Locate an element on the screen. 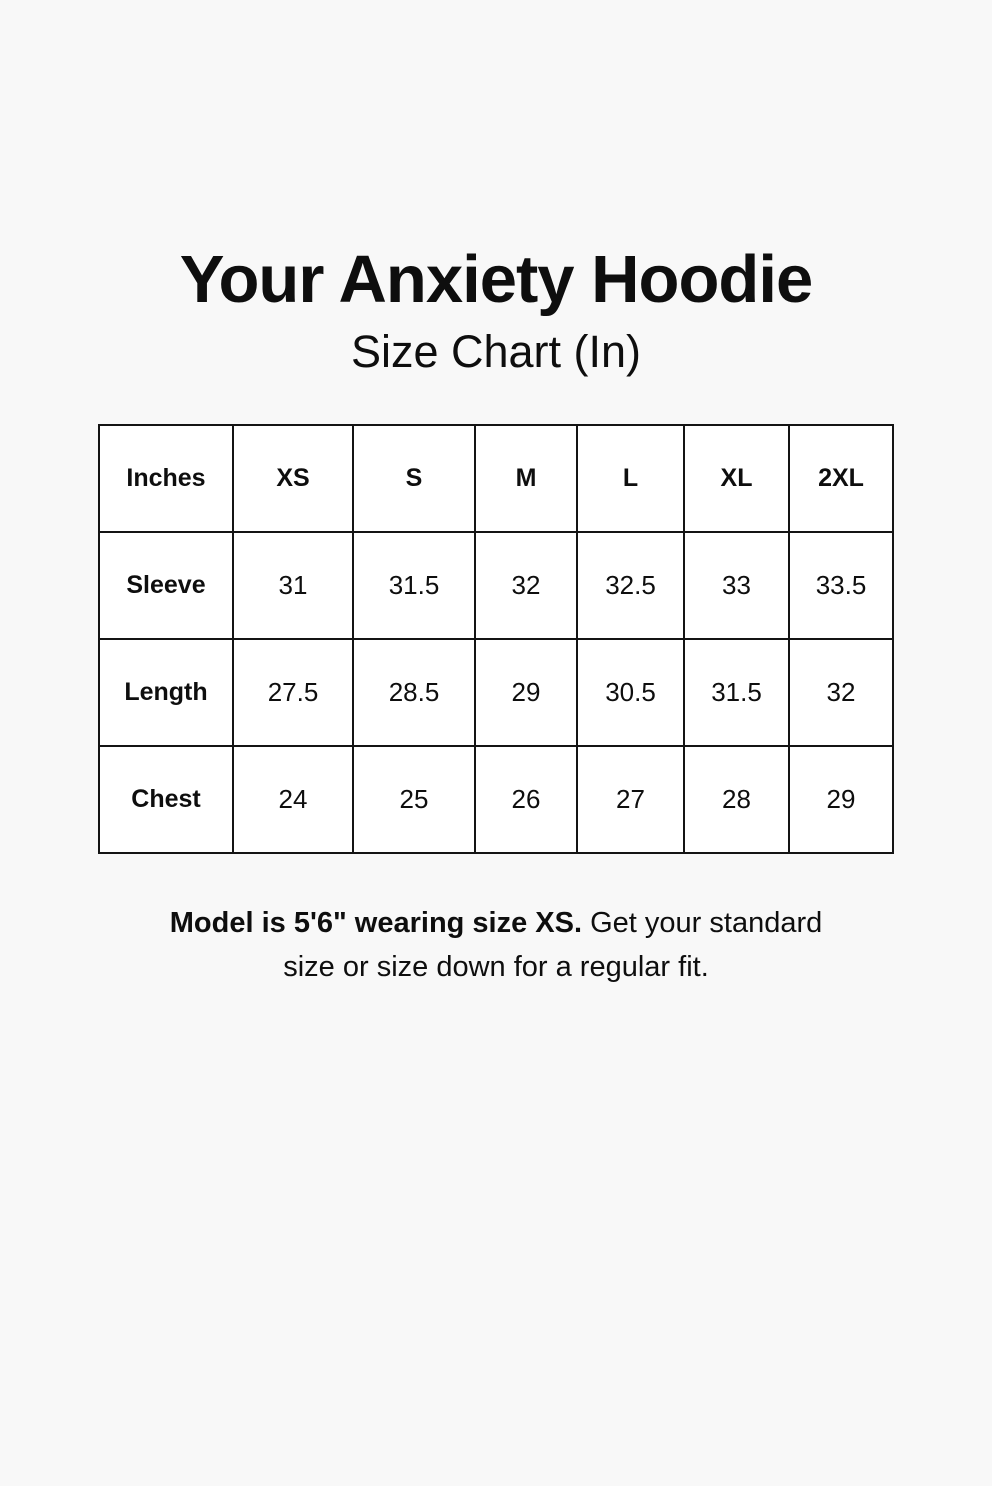  measurement-row-label: Length is located at coordinates (166, 692).